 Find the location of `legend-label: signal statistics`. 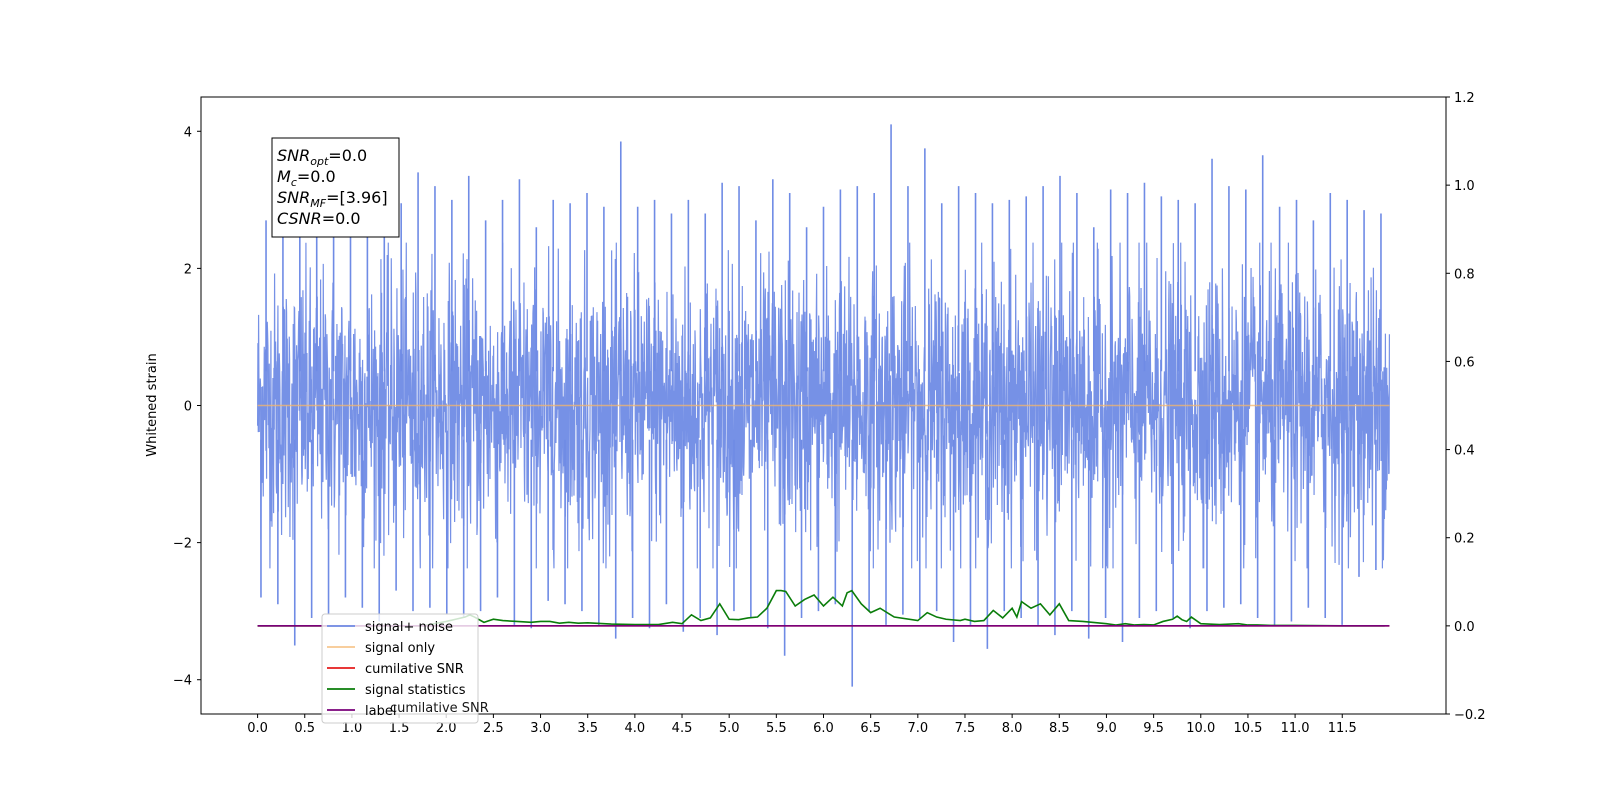

legend-label: signal statistics is located at coordinates (415, 690).